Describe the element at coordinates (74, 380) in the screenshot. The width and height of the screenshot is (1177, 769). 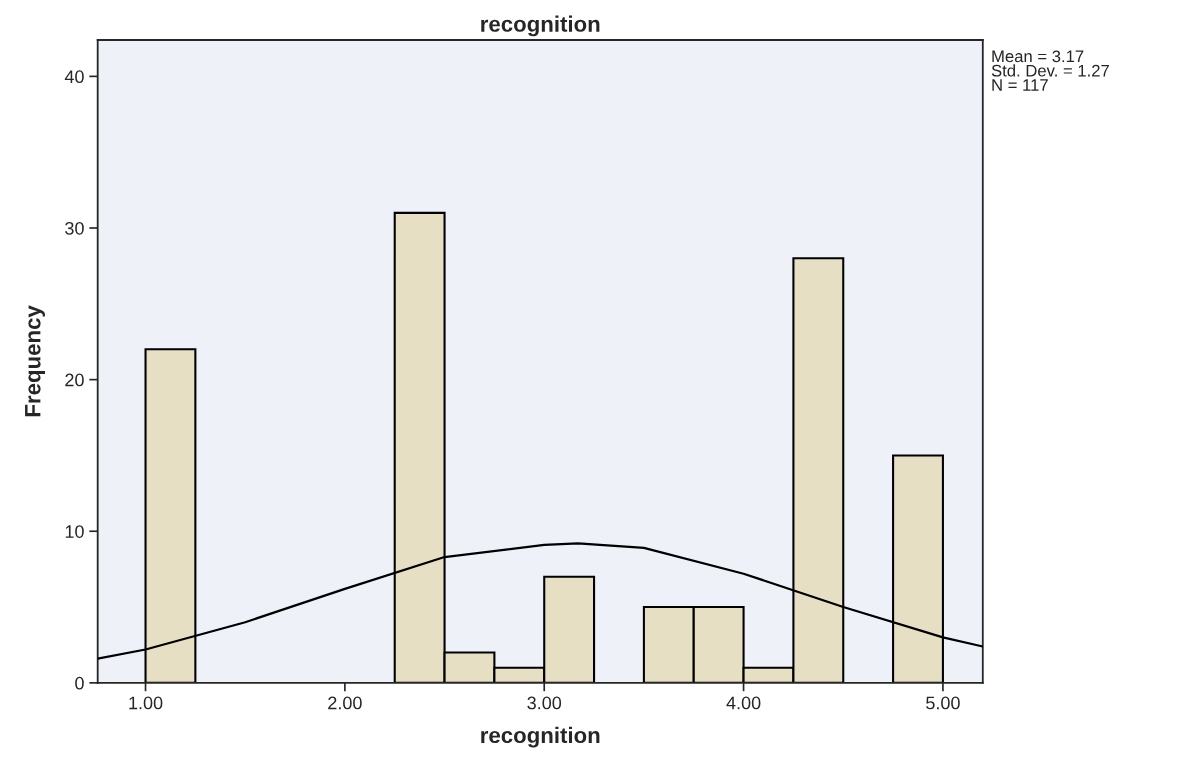
I see `y-tick-label: 20` at that location.